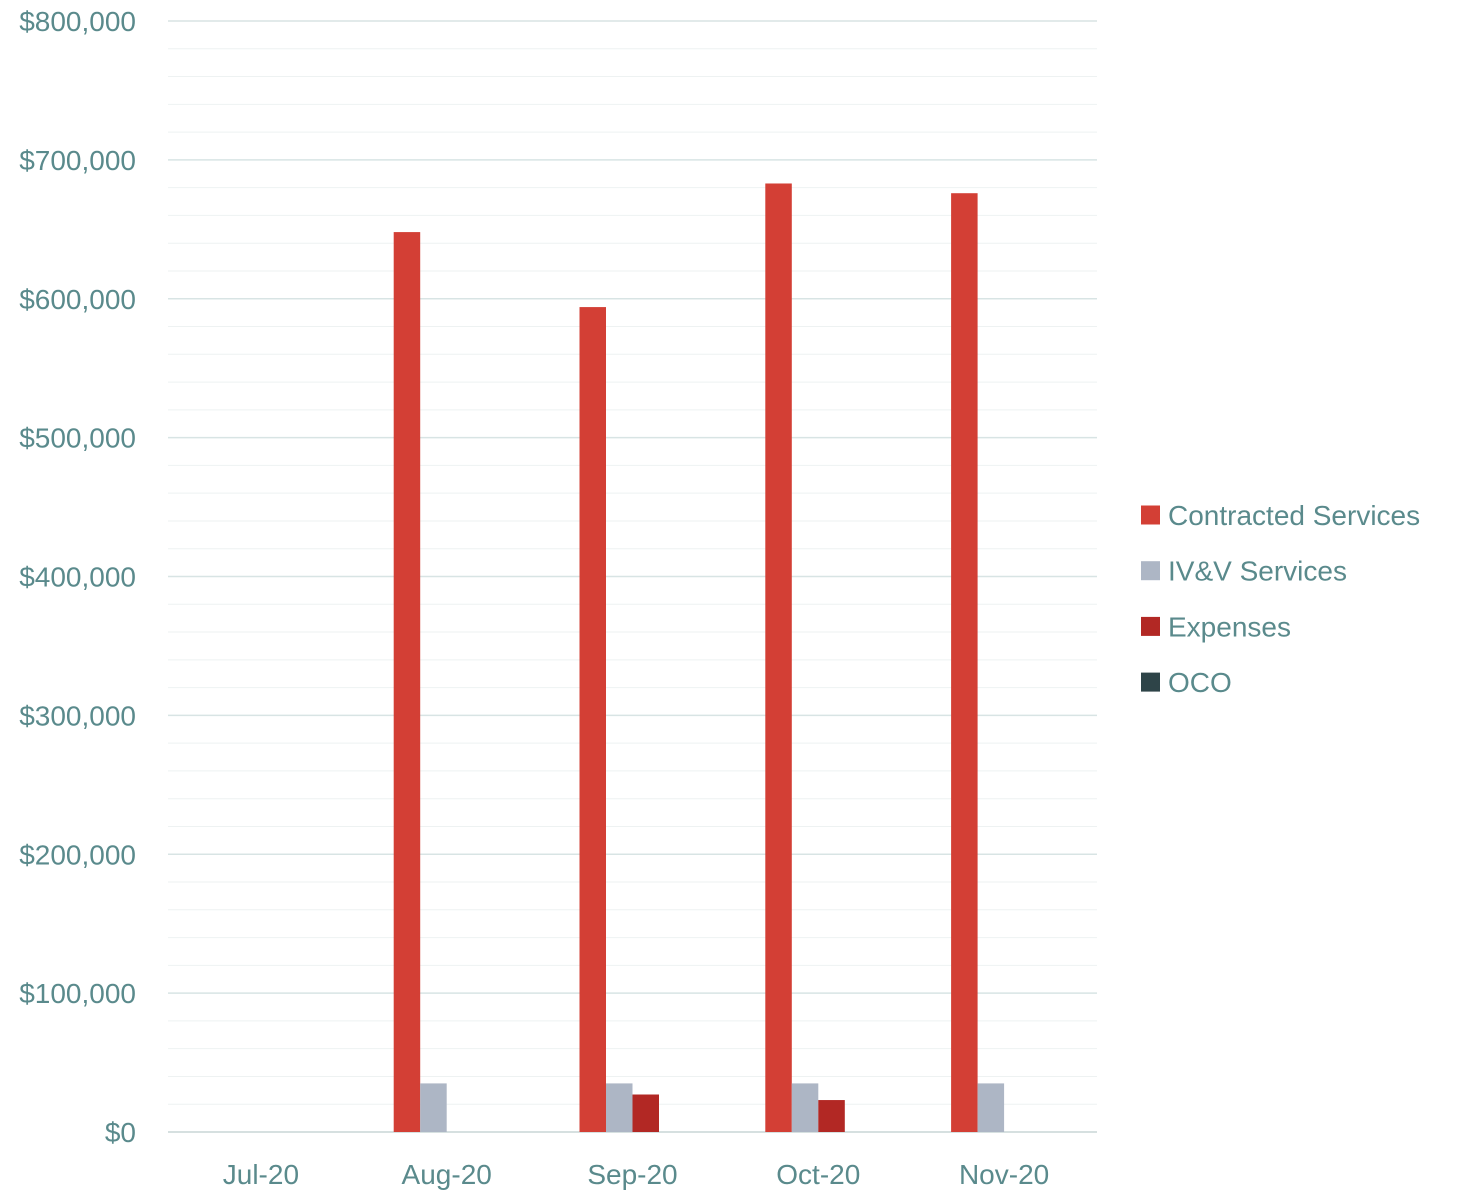 The width and height of the screenshot is (1465, 1199). What do you see at coordinates (1004, 1174) in the screenshot?
I see `x-tick-label: Nov-20` at bounding box center [1004, 1174].